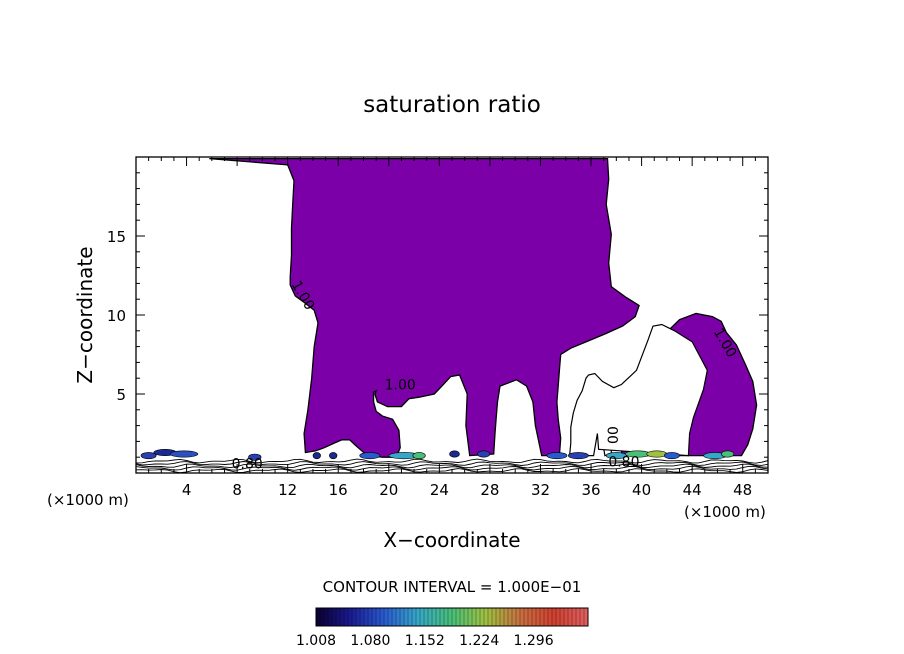 The image size is (904, 654). I want to click on colorbar: 1.008 1.080 1.152 1.224 1.296, so click(442, 628).